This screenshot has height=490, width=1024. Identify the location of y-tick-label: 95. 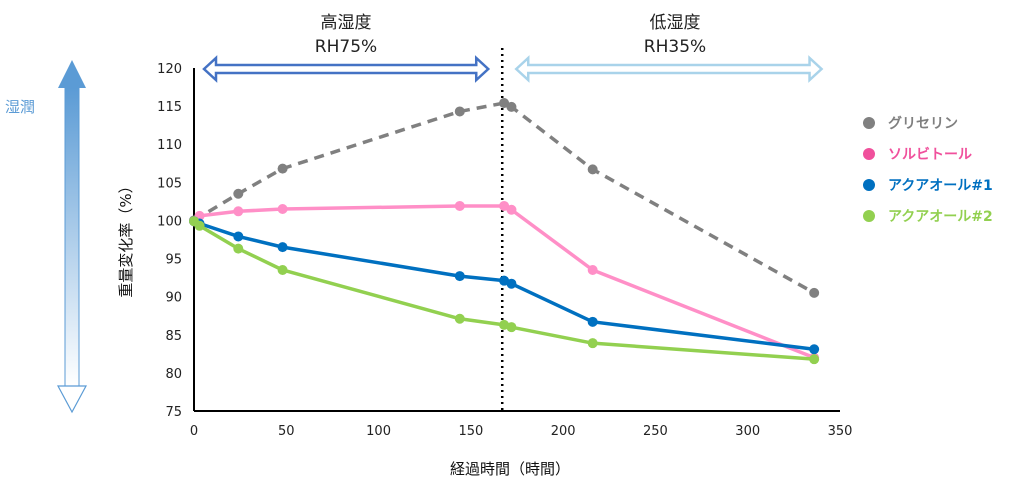
(173, 260).